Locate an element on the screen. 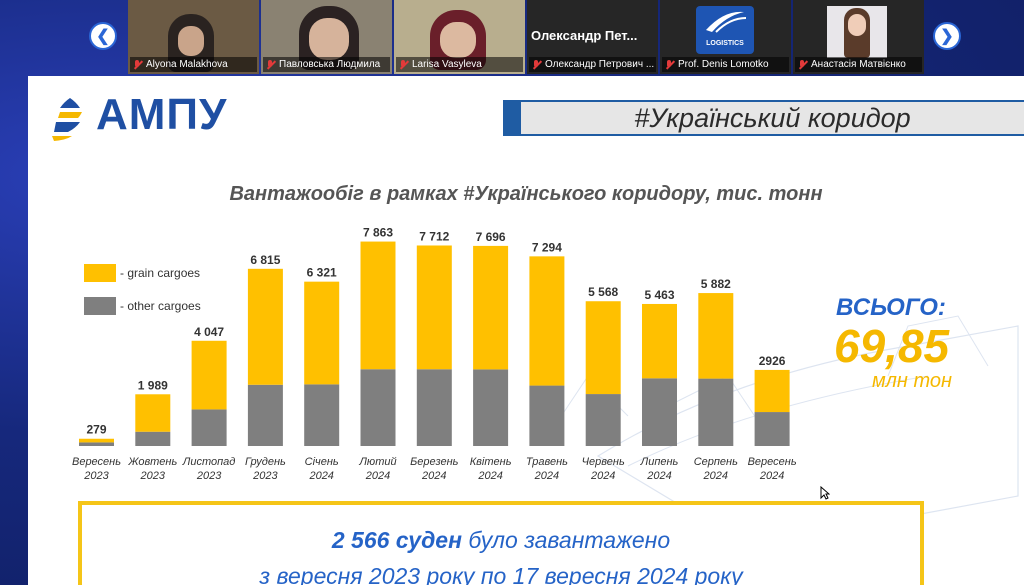 The width and height of the screenshot is (1024, 585). bar-total-label: 1 989 is located at coordinates (153, 385).